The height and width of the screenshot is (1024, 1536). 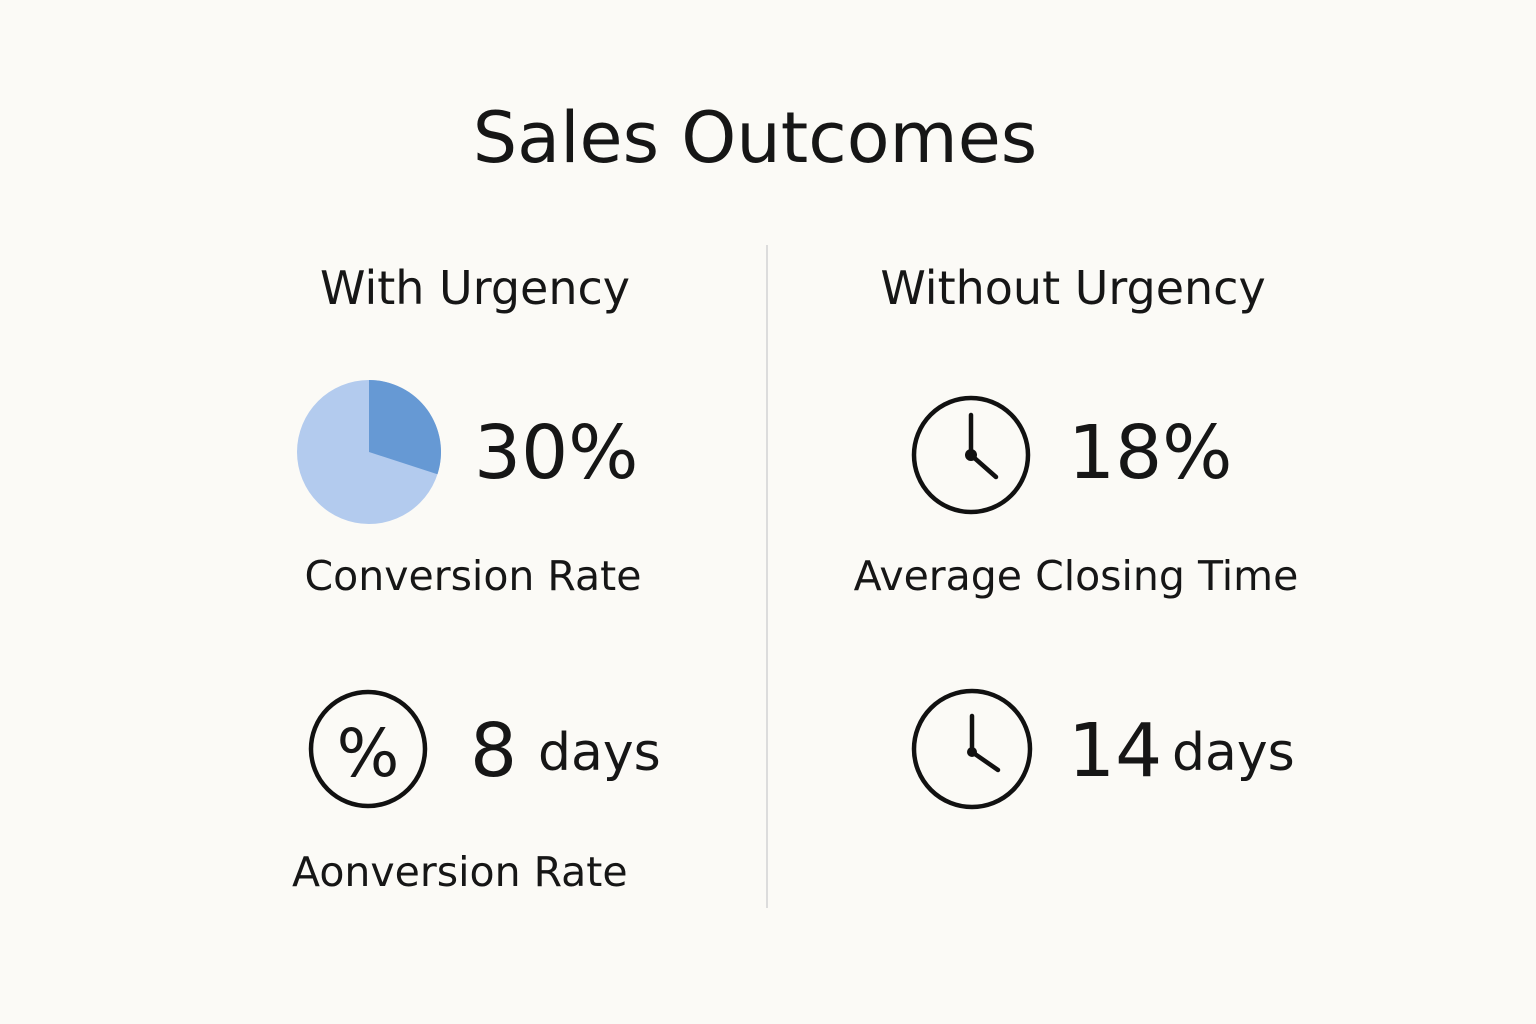 What do you see at coordinates (460, 872) in the screenshot?
I see `left-caption2: Aonversion Rate` at bounding box center [460, 872].